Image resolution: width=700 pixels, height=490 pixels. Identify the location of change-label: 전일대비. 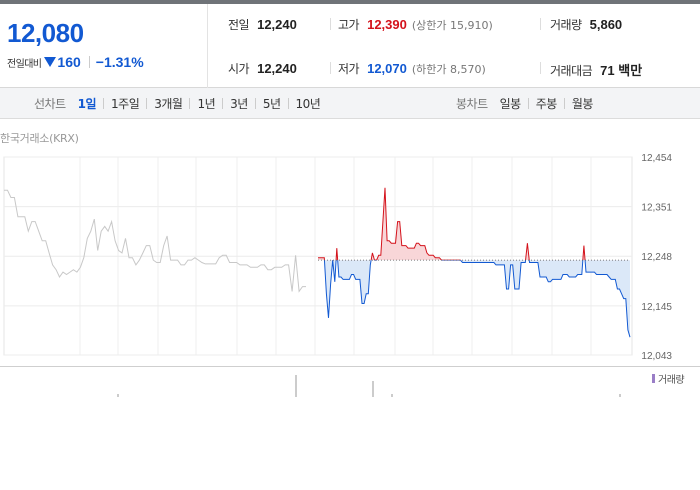
(24, 64).